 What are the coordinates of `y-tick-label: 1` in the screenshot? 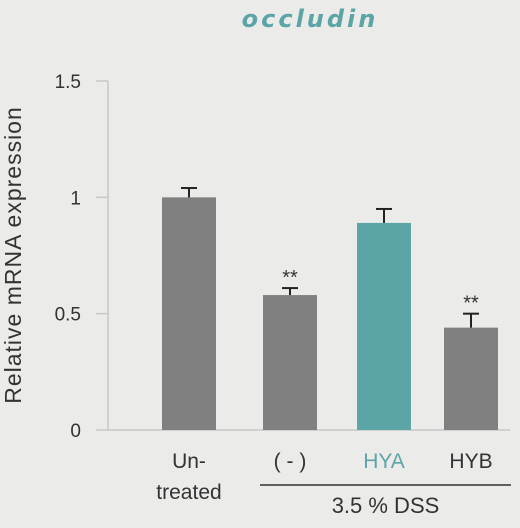 It's located at (75, 198).